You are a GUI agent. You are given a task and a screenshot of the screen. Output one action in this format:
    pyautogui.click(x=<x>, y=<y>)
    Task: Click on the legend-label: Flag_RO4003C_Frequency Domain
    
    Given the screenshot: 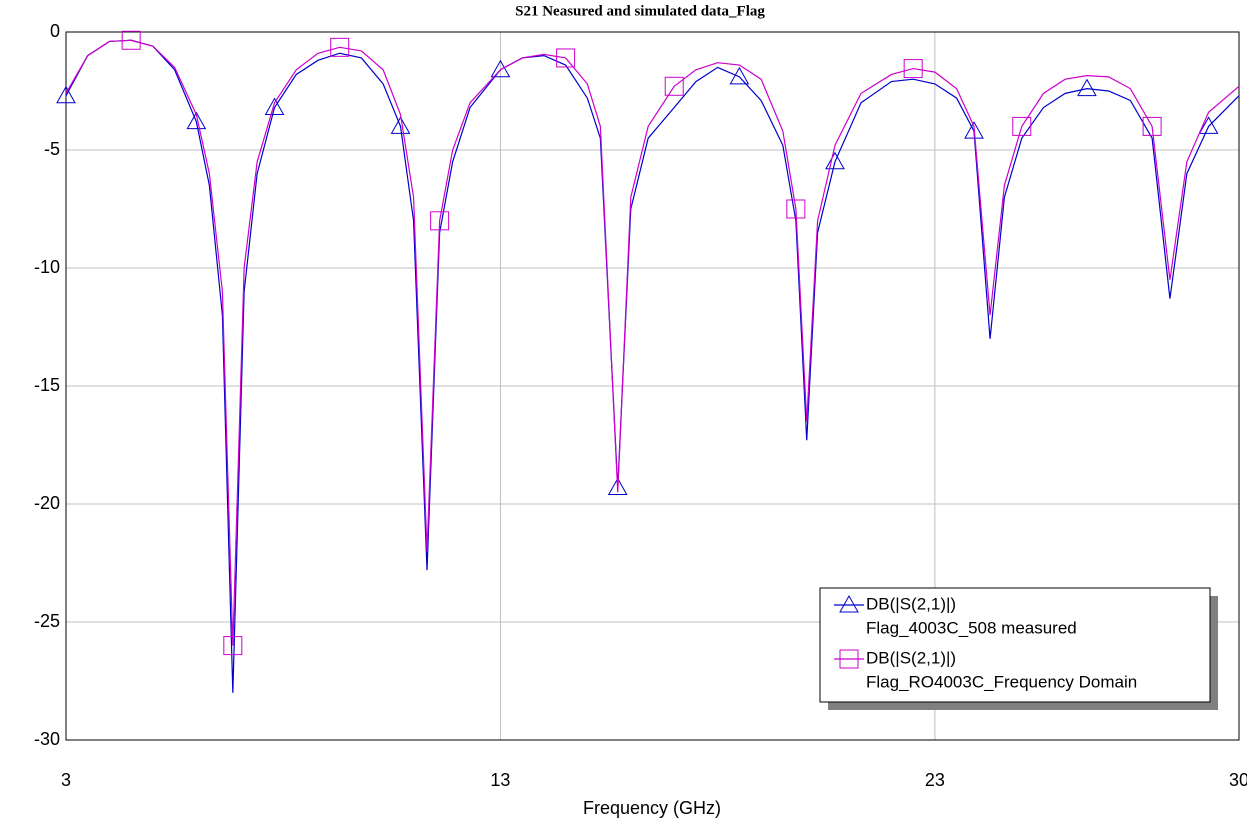 What is the action you would take?
    pyautogui.click(x=1001, y=681)
    